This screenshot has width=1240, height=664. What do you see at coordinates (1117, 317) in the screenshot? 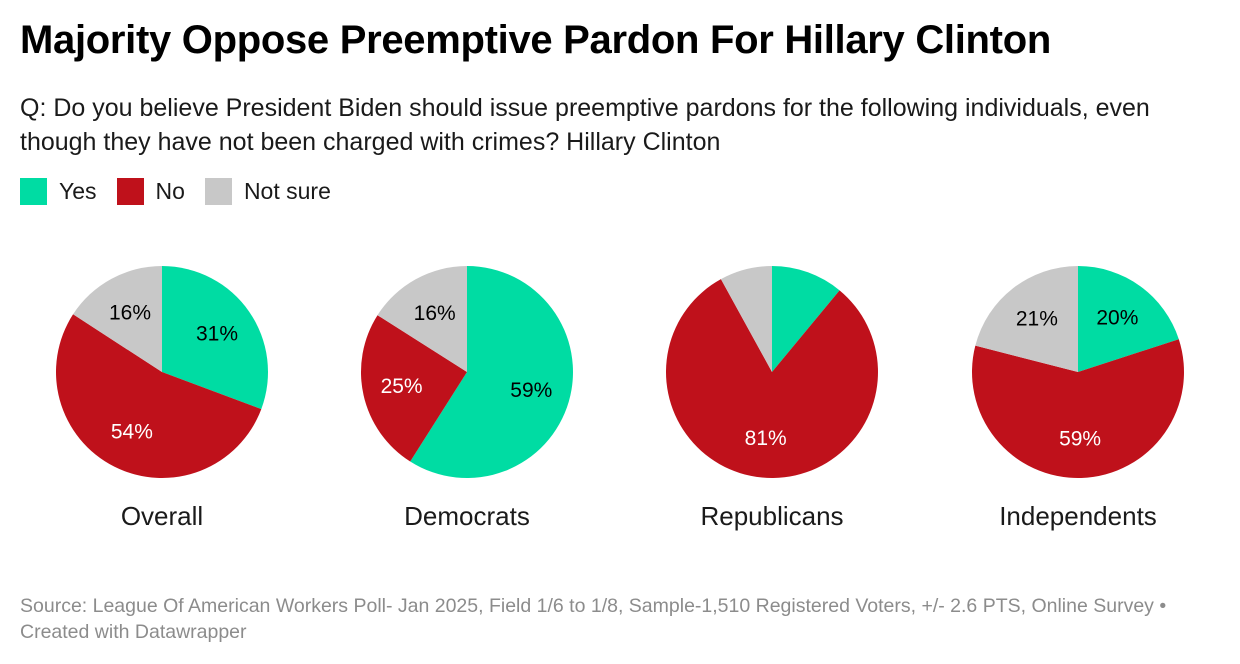
I see `slice-label-independents-yes: 20%` at bounding box center [1117, 317].